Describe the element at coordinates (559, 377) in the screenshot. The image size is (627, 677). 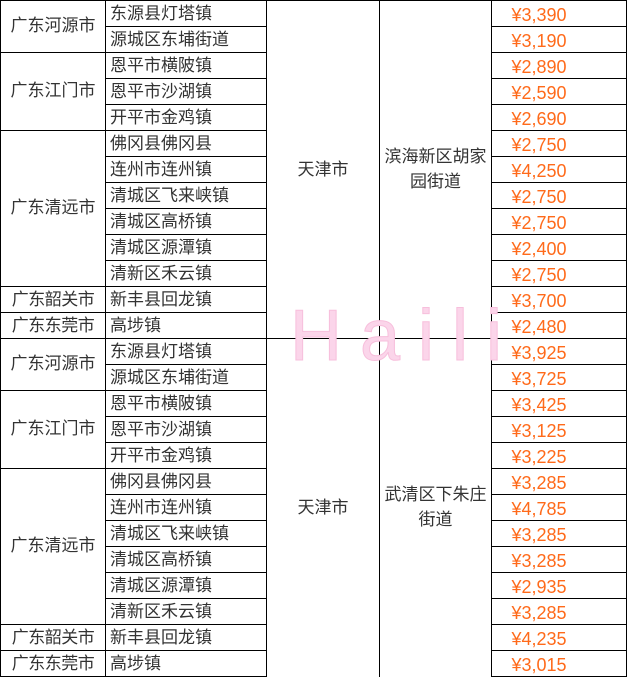
I see `price-cell: ¥3,725` at that location.